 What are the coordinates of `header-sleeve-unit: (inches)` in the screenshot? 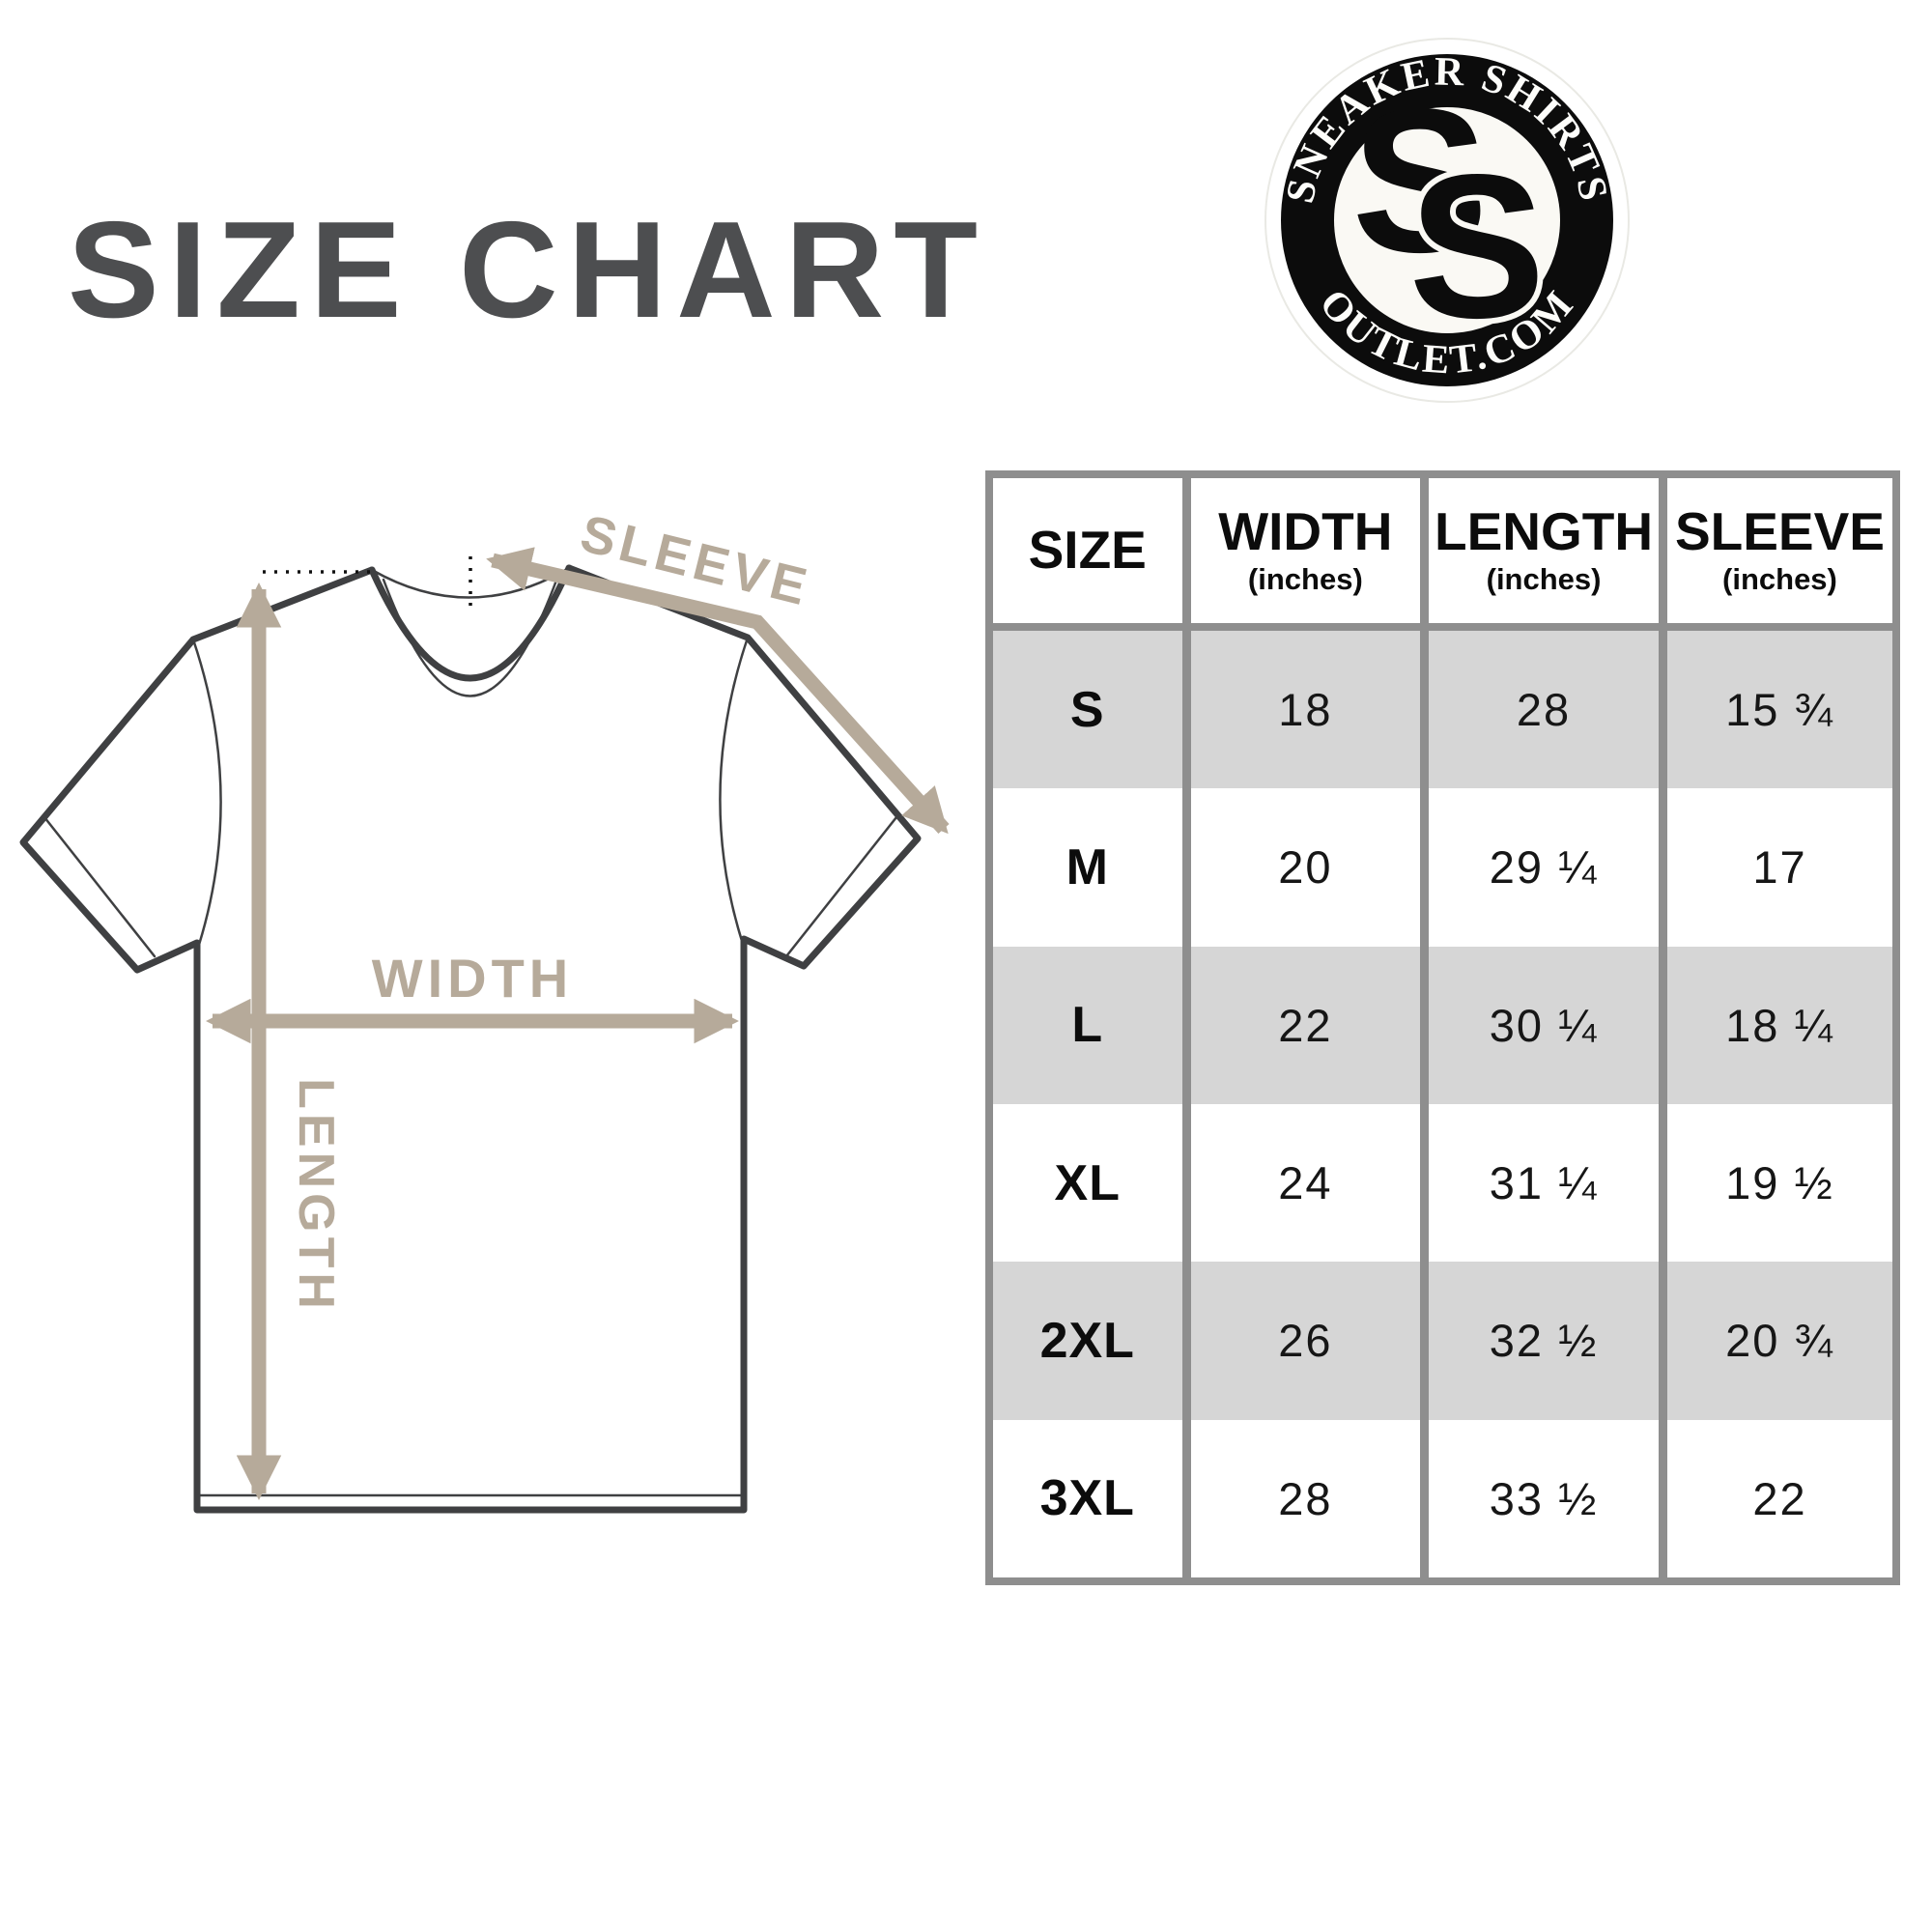 It's located at (1779, 578).